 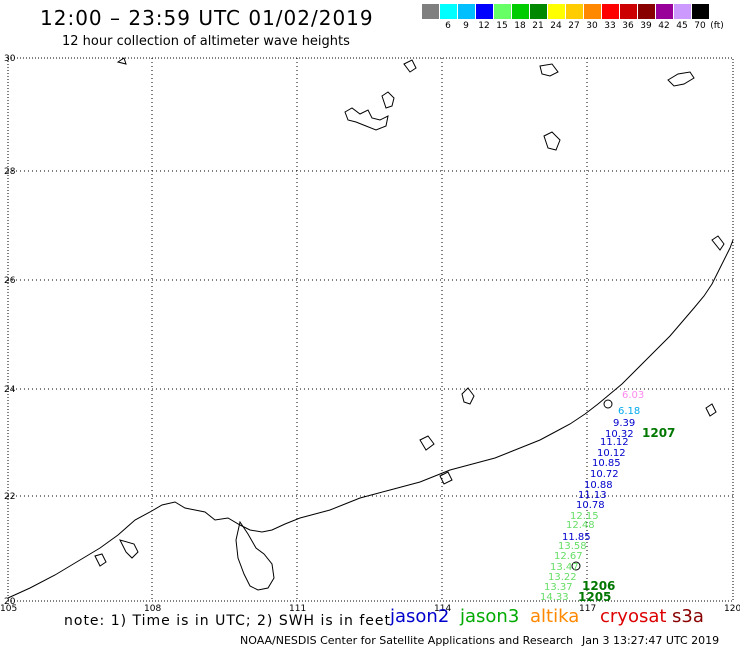 What do you see at coordinates (628, 26) in the screenshot?
I see `scale-label: 36` at bounding box center [628, 26].